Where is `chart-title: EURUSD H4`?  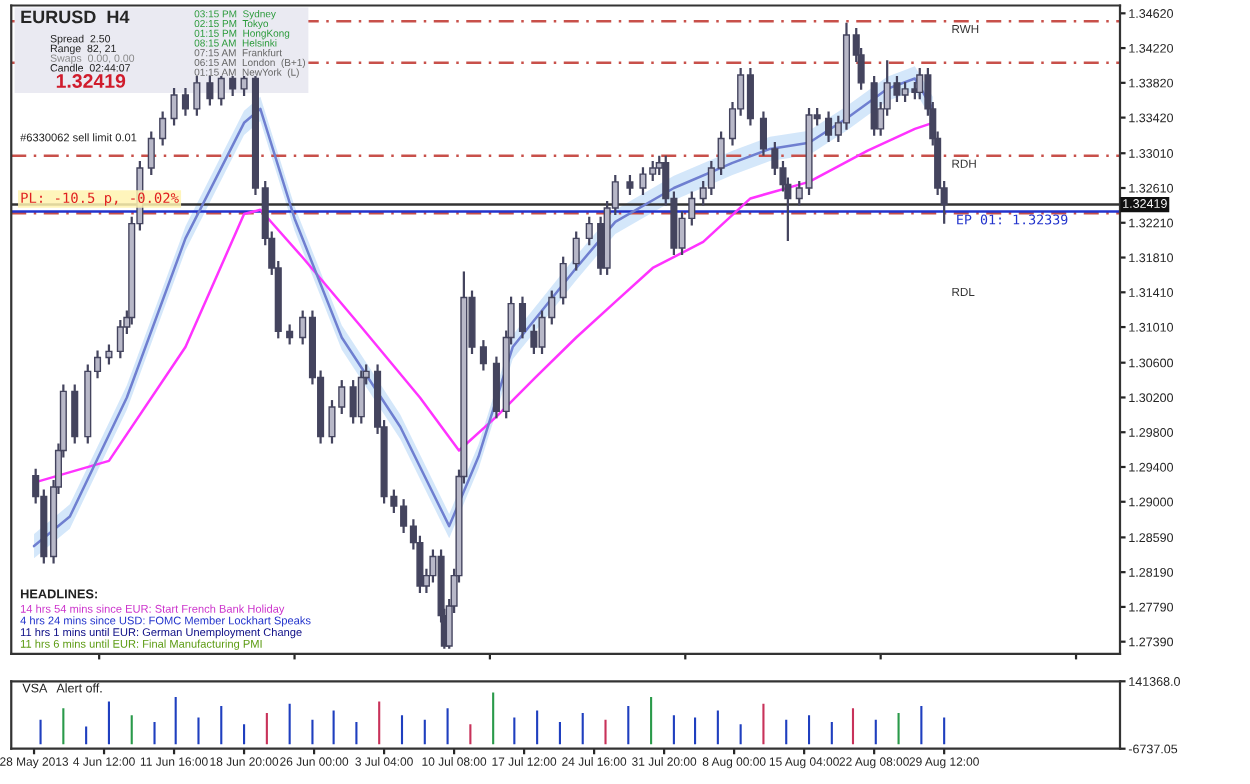 chart-title: EURUSD H4 is located at coordinates (75, 17).